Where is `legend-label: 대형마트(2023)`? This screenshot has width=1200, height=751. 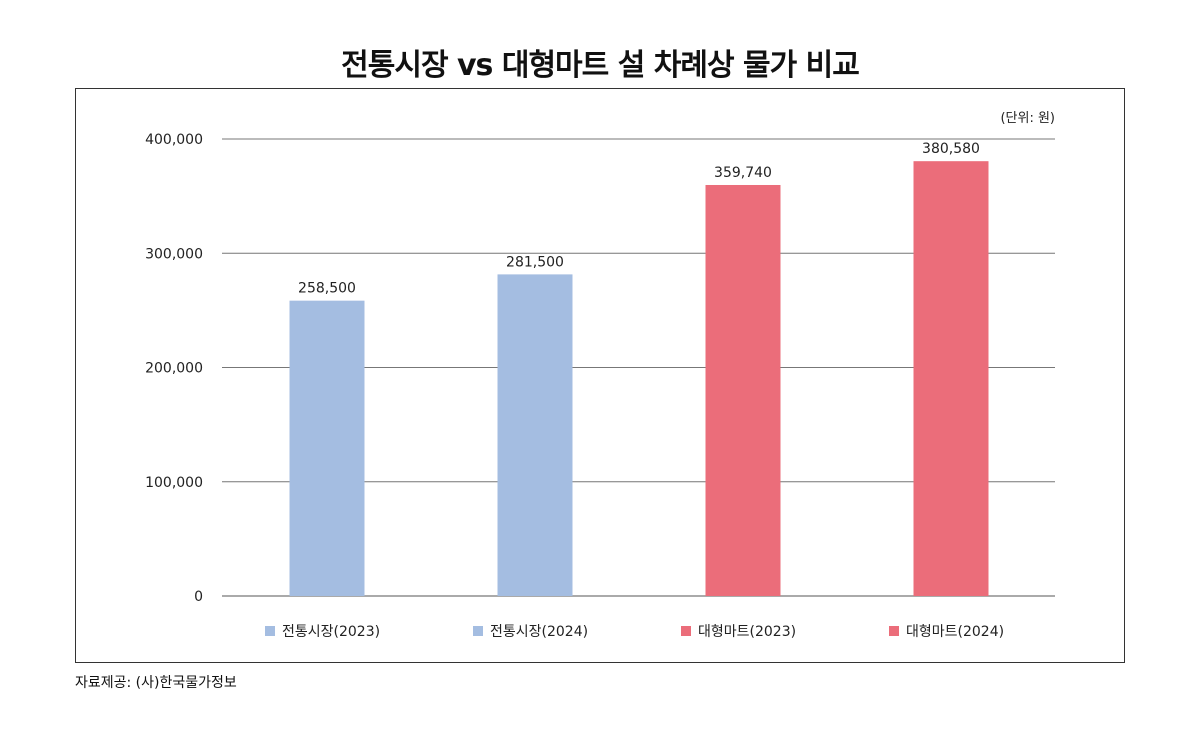
legend-label: 대형마트(2023) is located at coordinates (747, 632).